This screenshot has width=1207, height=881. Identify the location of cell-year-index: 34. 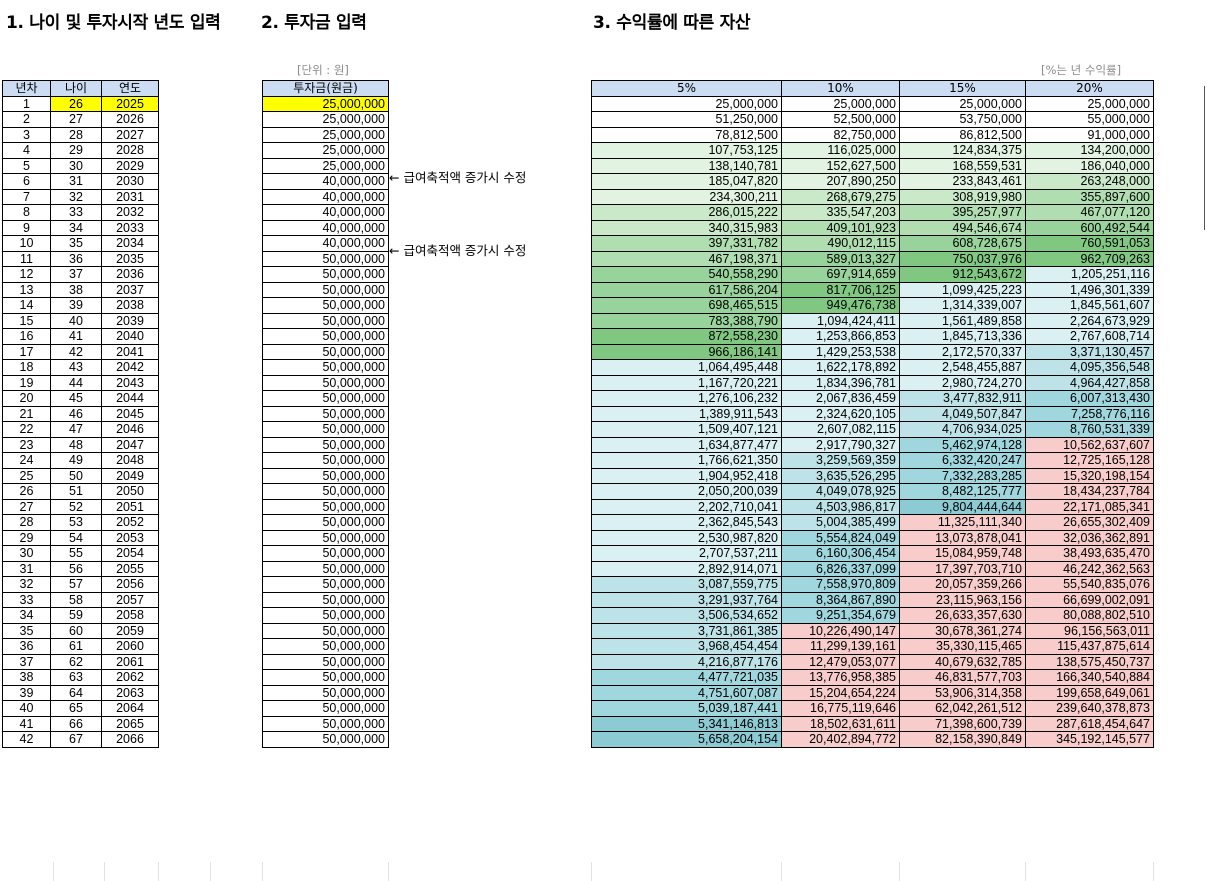
(26, 615).